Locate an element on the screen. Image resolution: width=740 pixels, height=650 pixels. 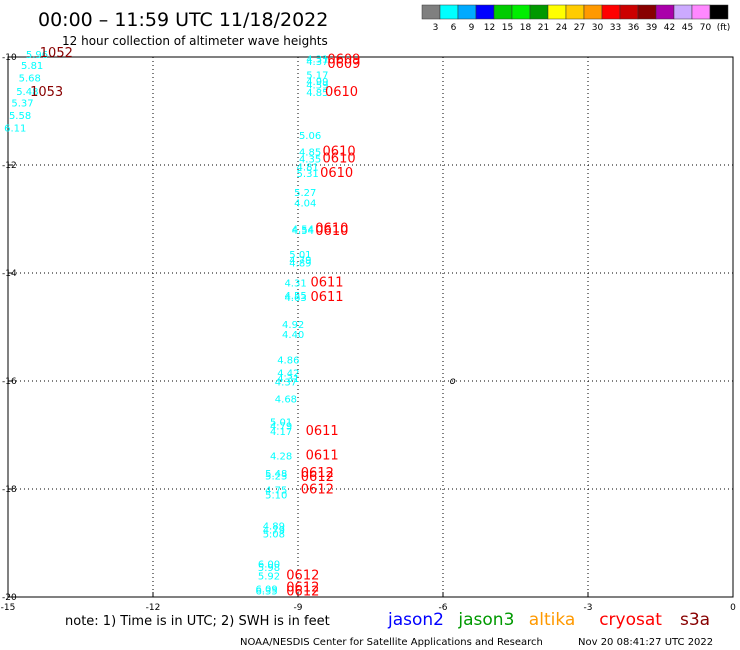
satellite-cryosat: cryosat is located at coordinates (630, 620).